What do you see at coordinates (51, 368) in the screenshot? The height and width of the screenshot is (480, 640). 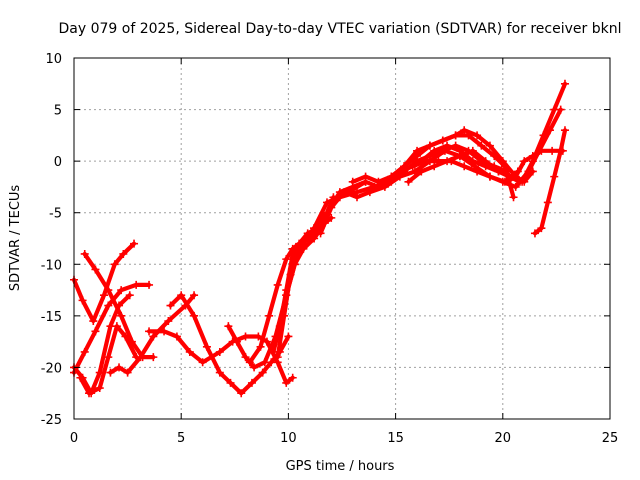 I see `y-tick-label: -20` at bounding box center [51, 368].